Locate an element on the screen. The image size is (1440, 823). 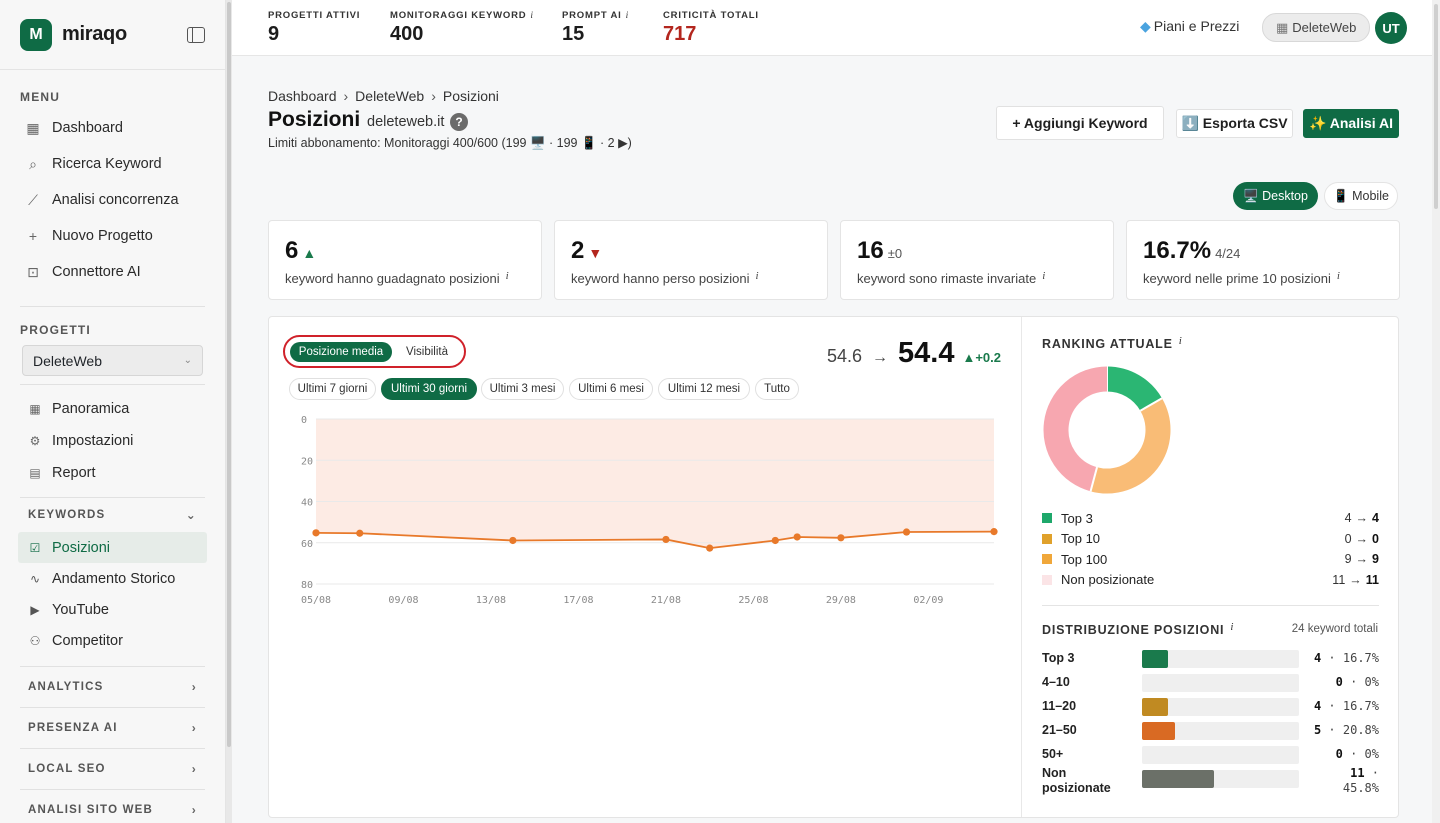
keyword-item-label: YouTube is located at coordinates (80, 609).